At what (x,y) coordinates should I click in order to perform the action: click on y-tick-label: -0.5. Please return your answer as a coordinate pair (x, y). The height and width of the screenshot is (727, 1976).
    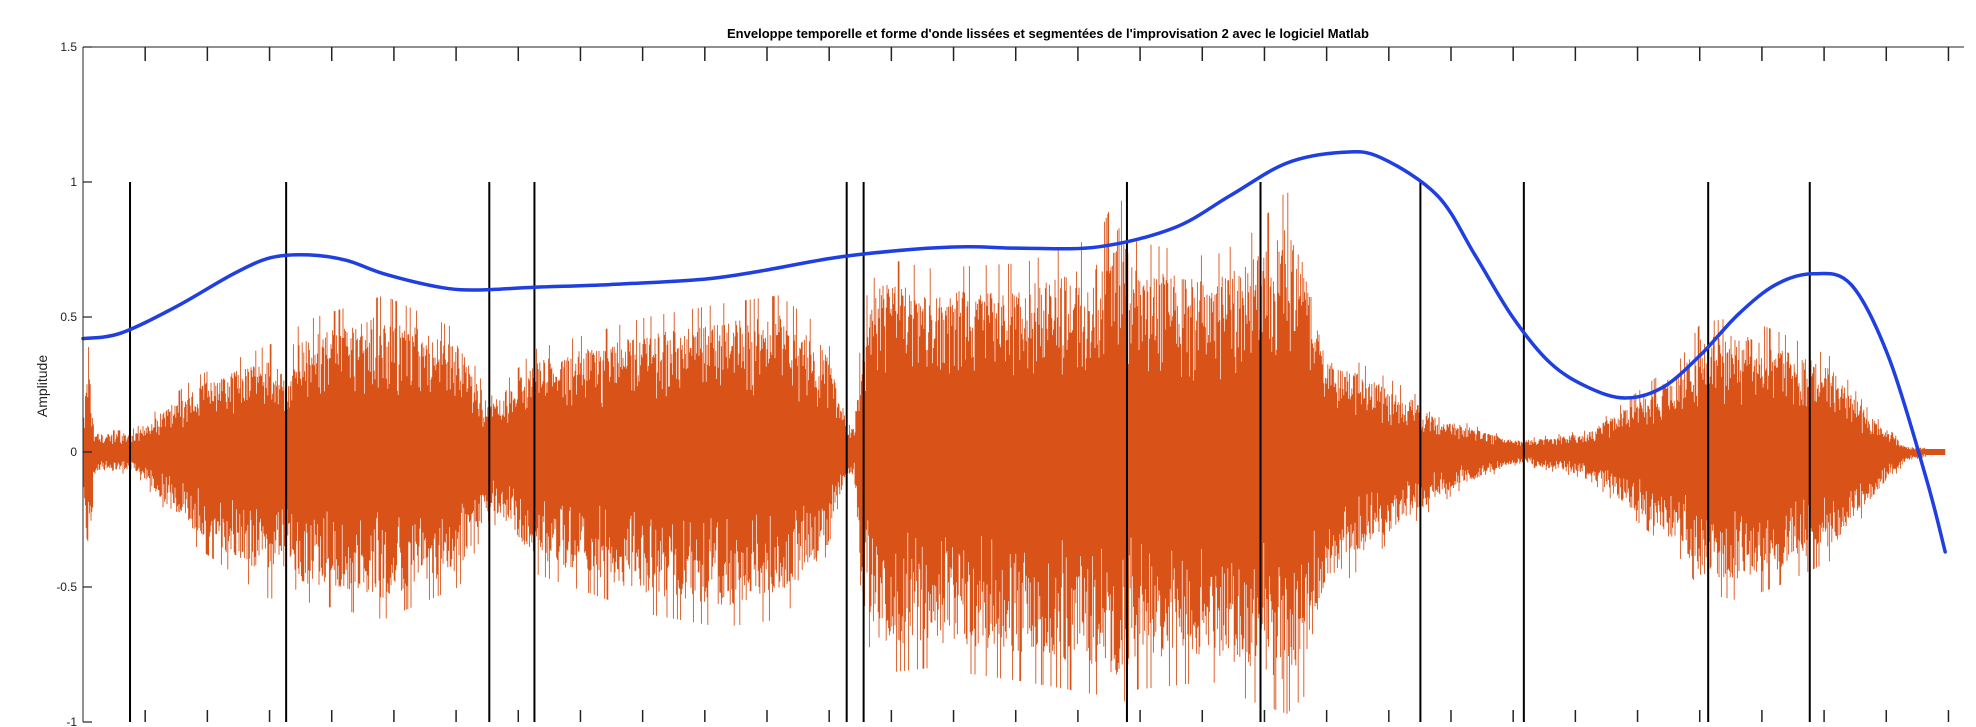
    Looking at the image, I should click on (66, 587).